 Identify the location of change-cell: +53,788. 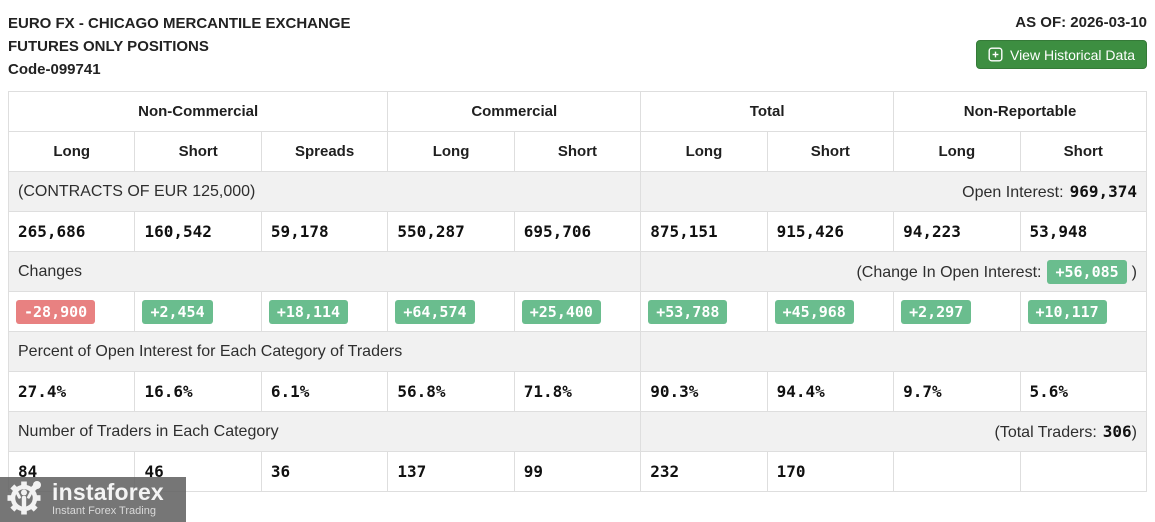
(704, 311).